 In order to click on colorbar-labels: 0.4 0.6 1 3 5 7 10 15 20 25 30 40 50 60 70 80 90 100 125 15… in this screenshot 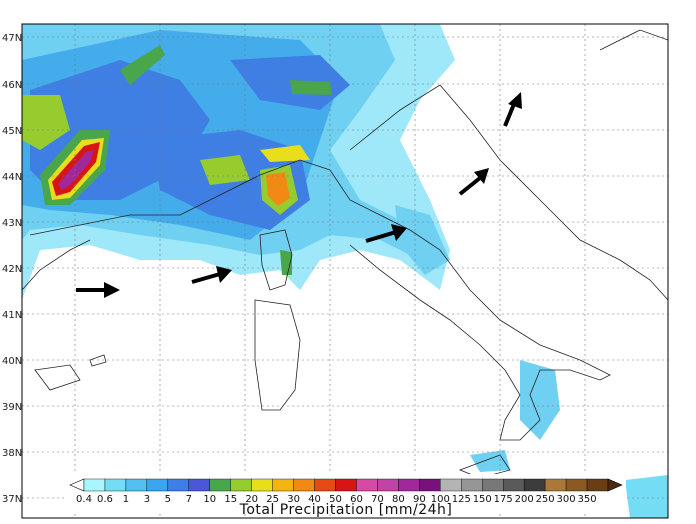, I will do `click(336, 499)`.